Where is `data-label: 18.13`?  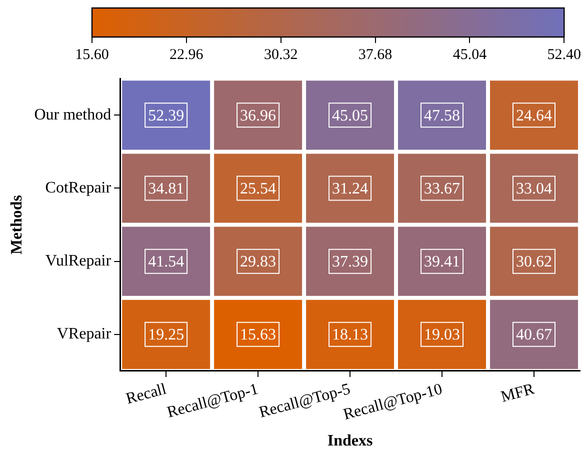
data-label: 18.13 is located at coordinates (350, 335).